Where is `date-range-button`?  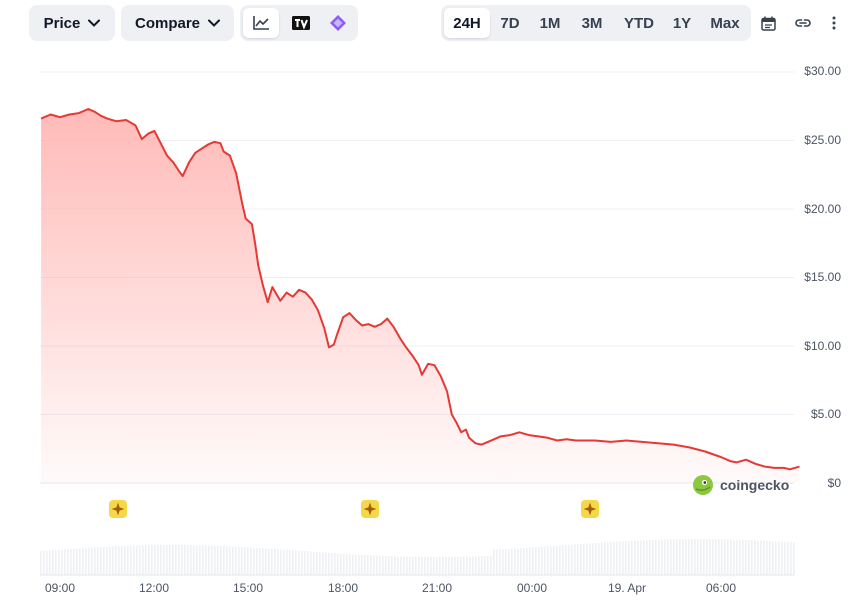 date-range-button is located at coordinates (768, 23).